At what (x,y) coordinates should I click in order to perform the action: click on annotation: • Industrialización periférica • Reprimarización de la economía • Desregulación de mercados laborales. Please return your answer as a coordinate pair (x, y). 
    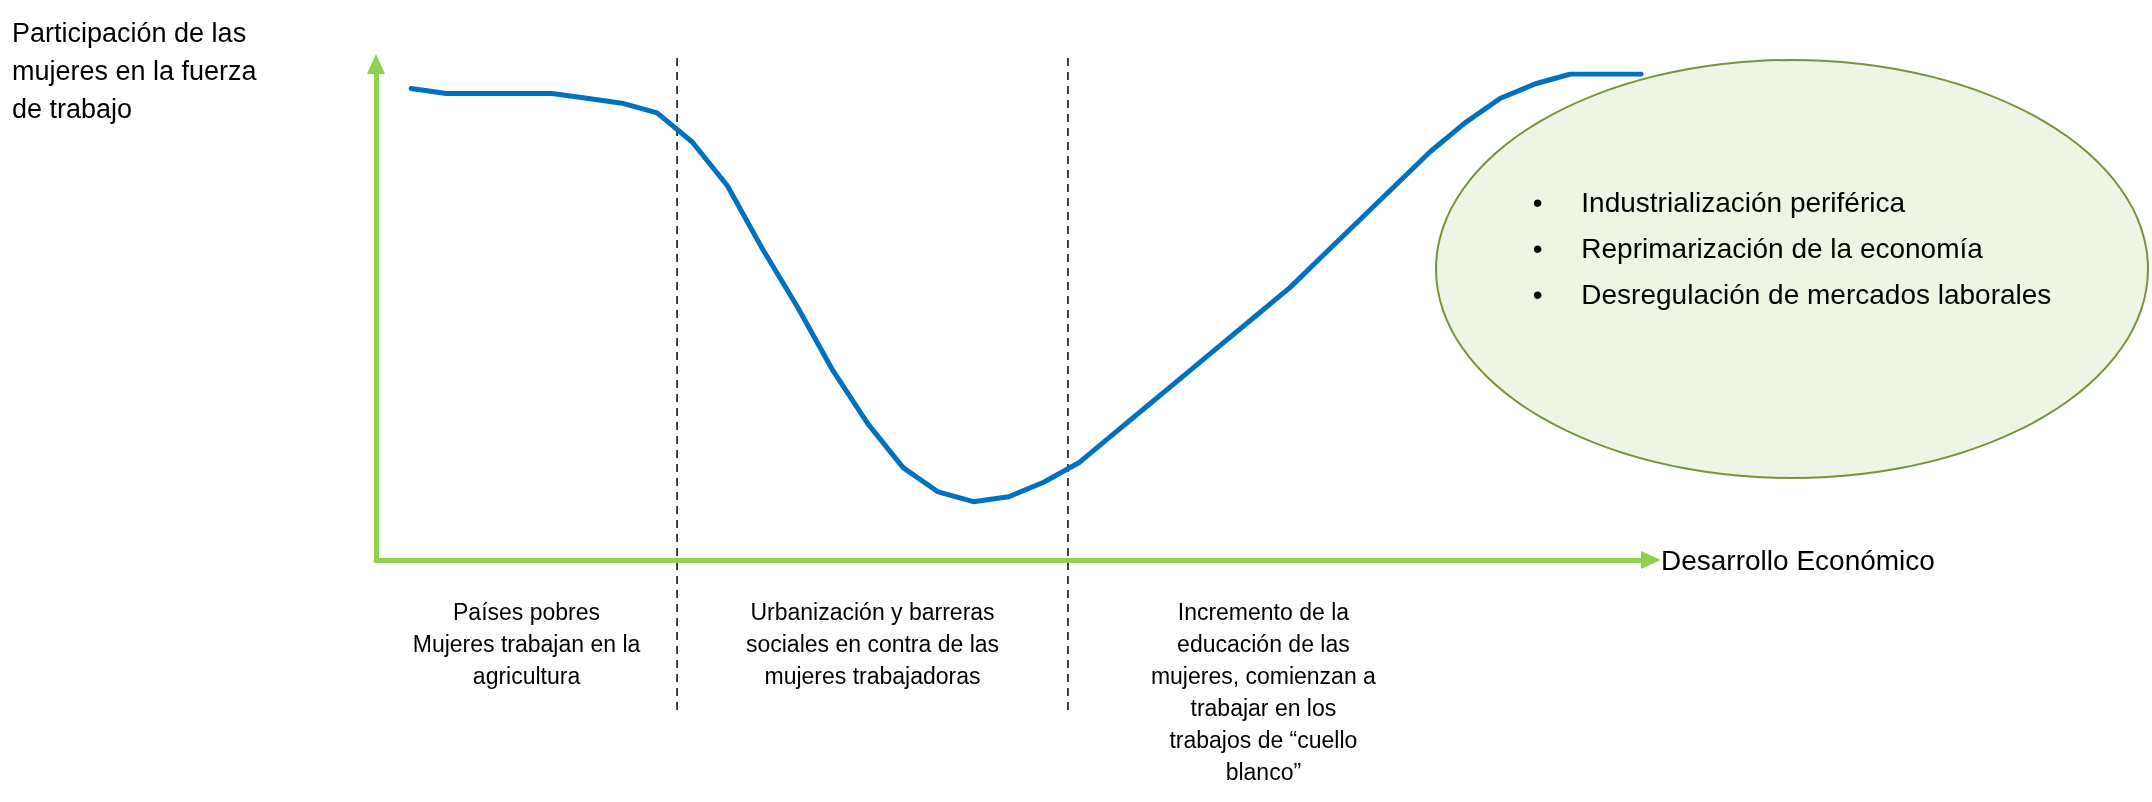
    Looking at the image, I should click on (1792, 249).